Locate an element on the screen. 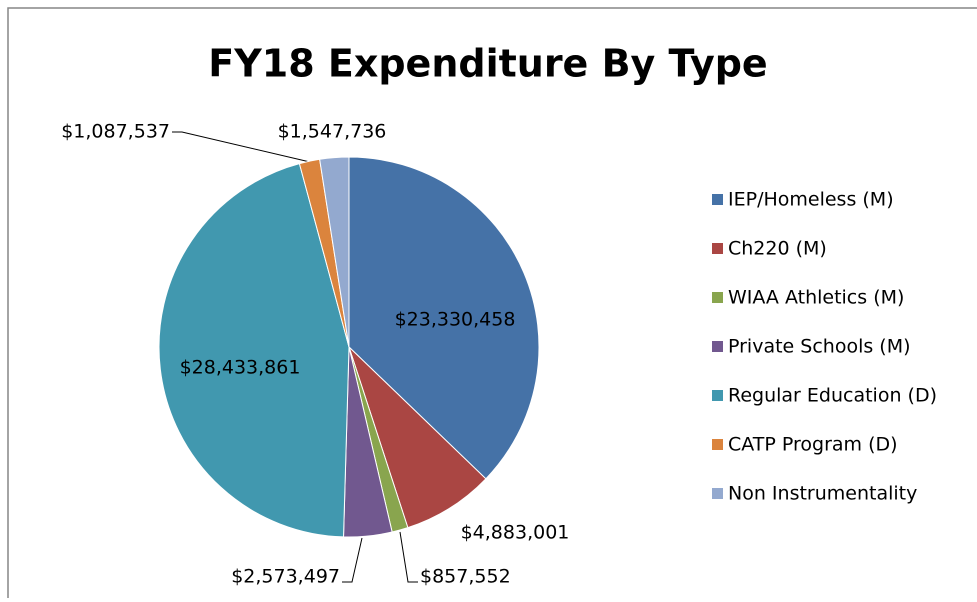 The height and width of the screenshot is (602, 977). data-label: $857,552 is located at coordinates (465, 577).